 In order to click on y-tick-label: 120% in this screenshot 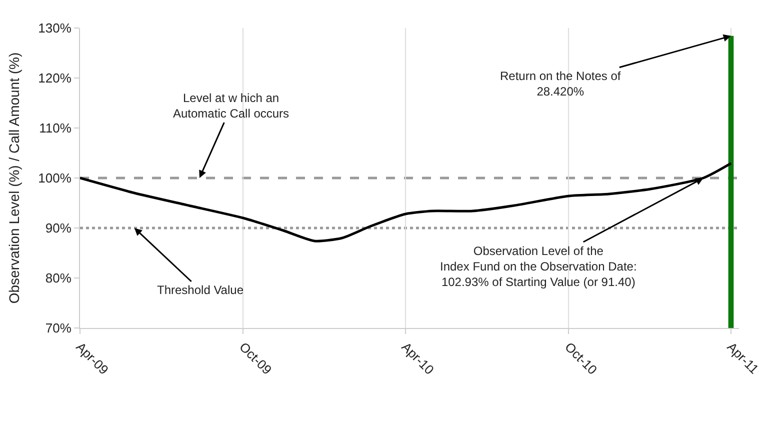, I will do `click(55, 78)`.